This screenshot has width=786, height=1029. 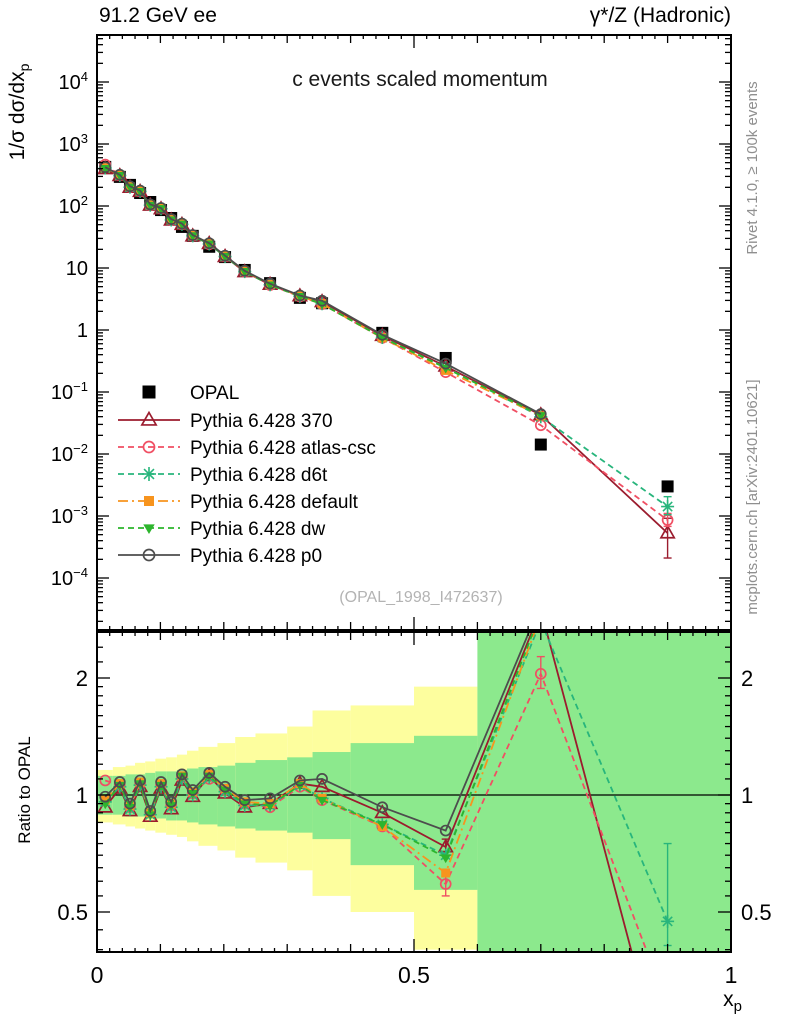 What do you see at coordinates (77, 269) in the screenshot?
I see `main-y-tick-label: 10` at bounding box center [77, 269].